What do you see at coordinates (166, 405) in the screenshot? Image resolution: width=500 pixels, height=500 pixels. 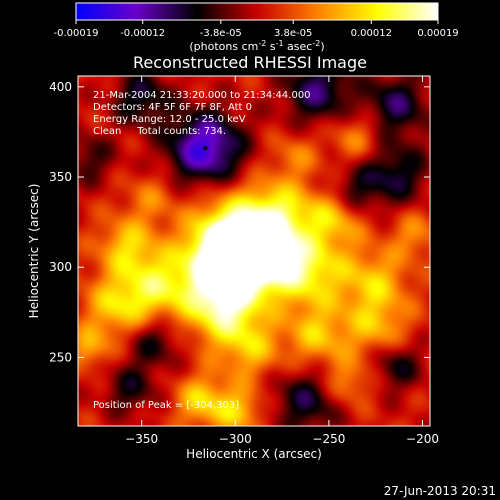 I see `annotation-peak-position: Position of Peak = [-304,303]` at bounding box center [166, 405].